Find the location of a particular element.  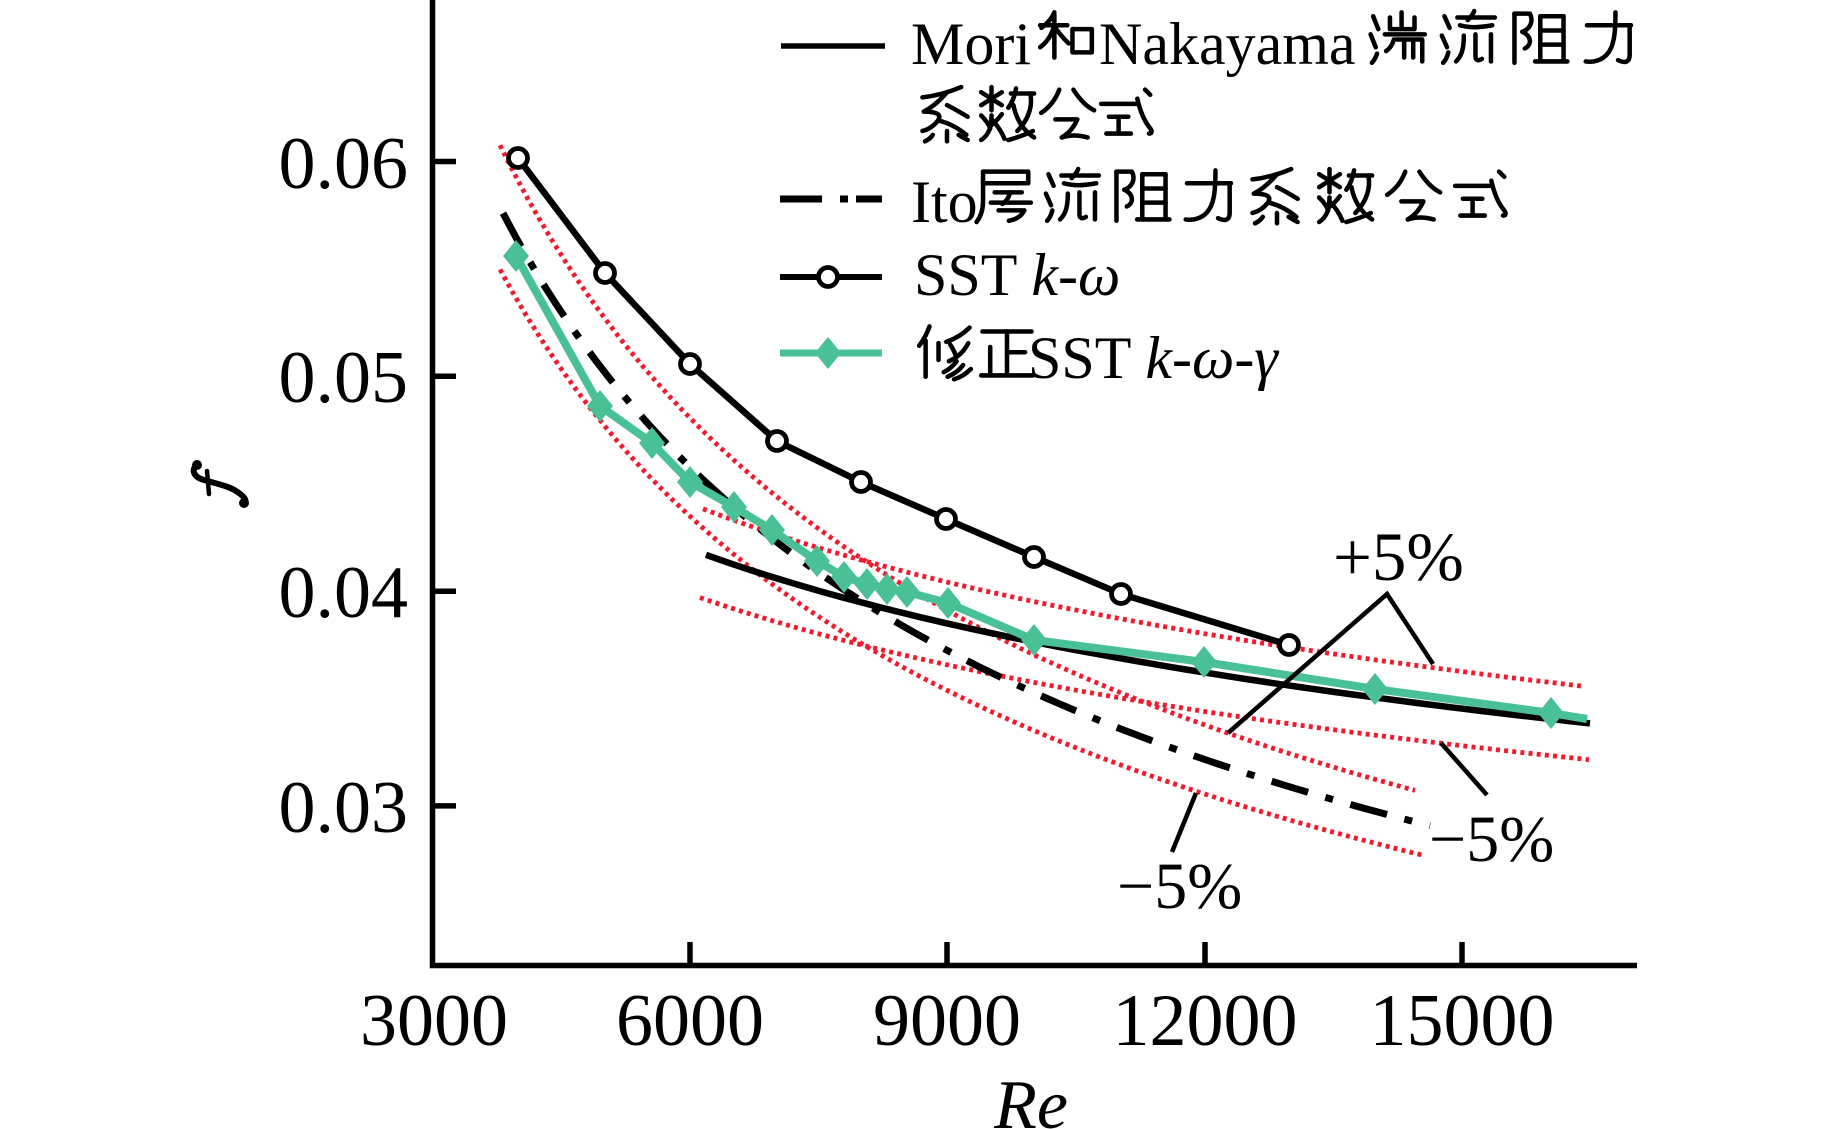

svg-text: Mori is located at coordinates (971, 44).